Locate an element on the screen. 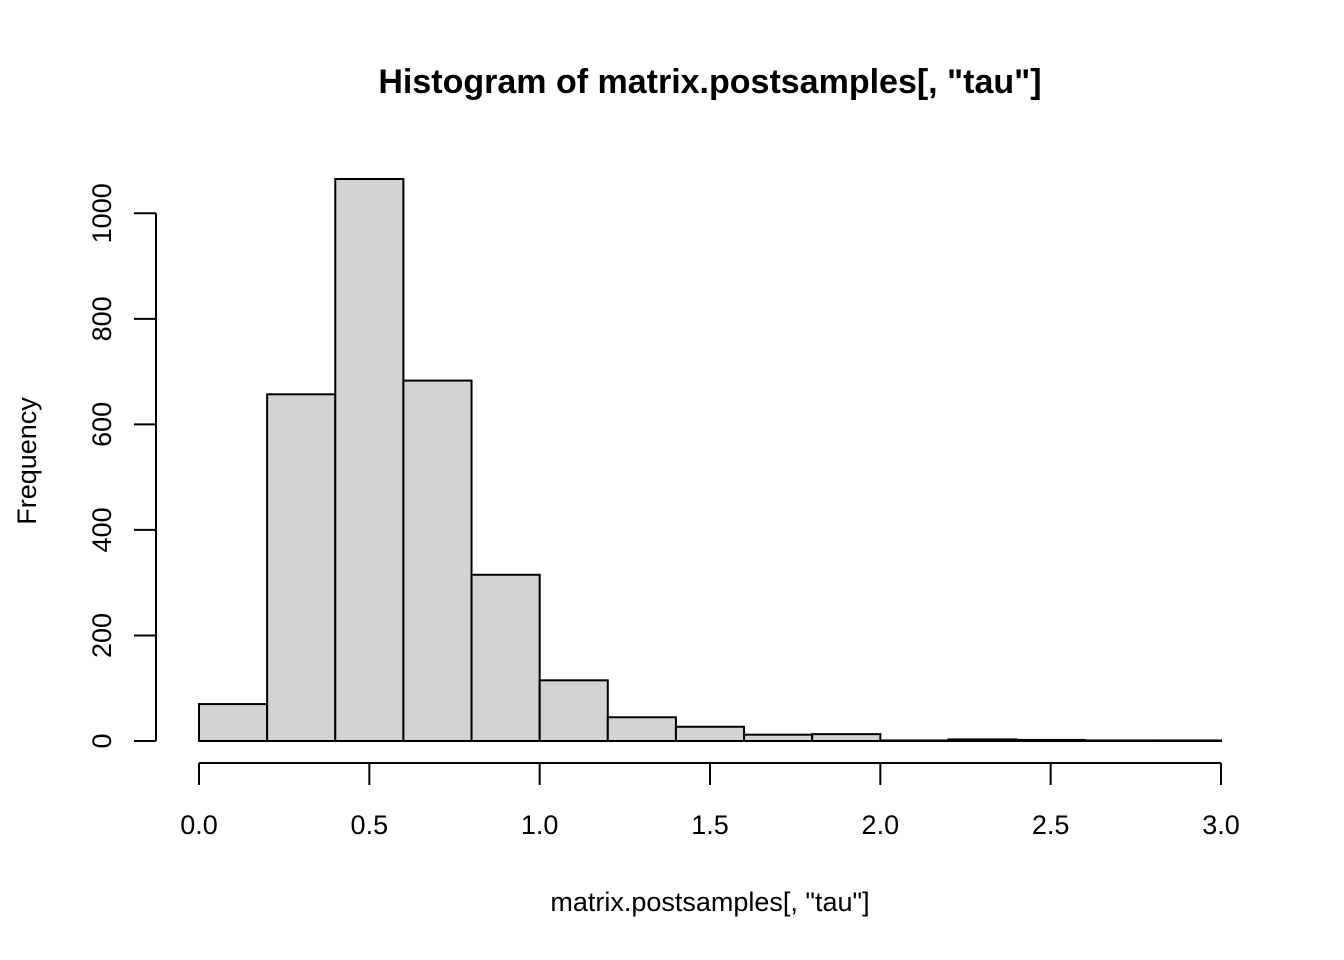 This screenshot has height=960, width=1344. x-tick-label: 3.0 is located at coordinates (1221, 825).